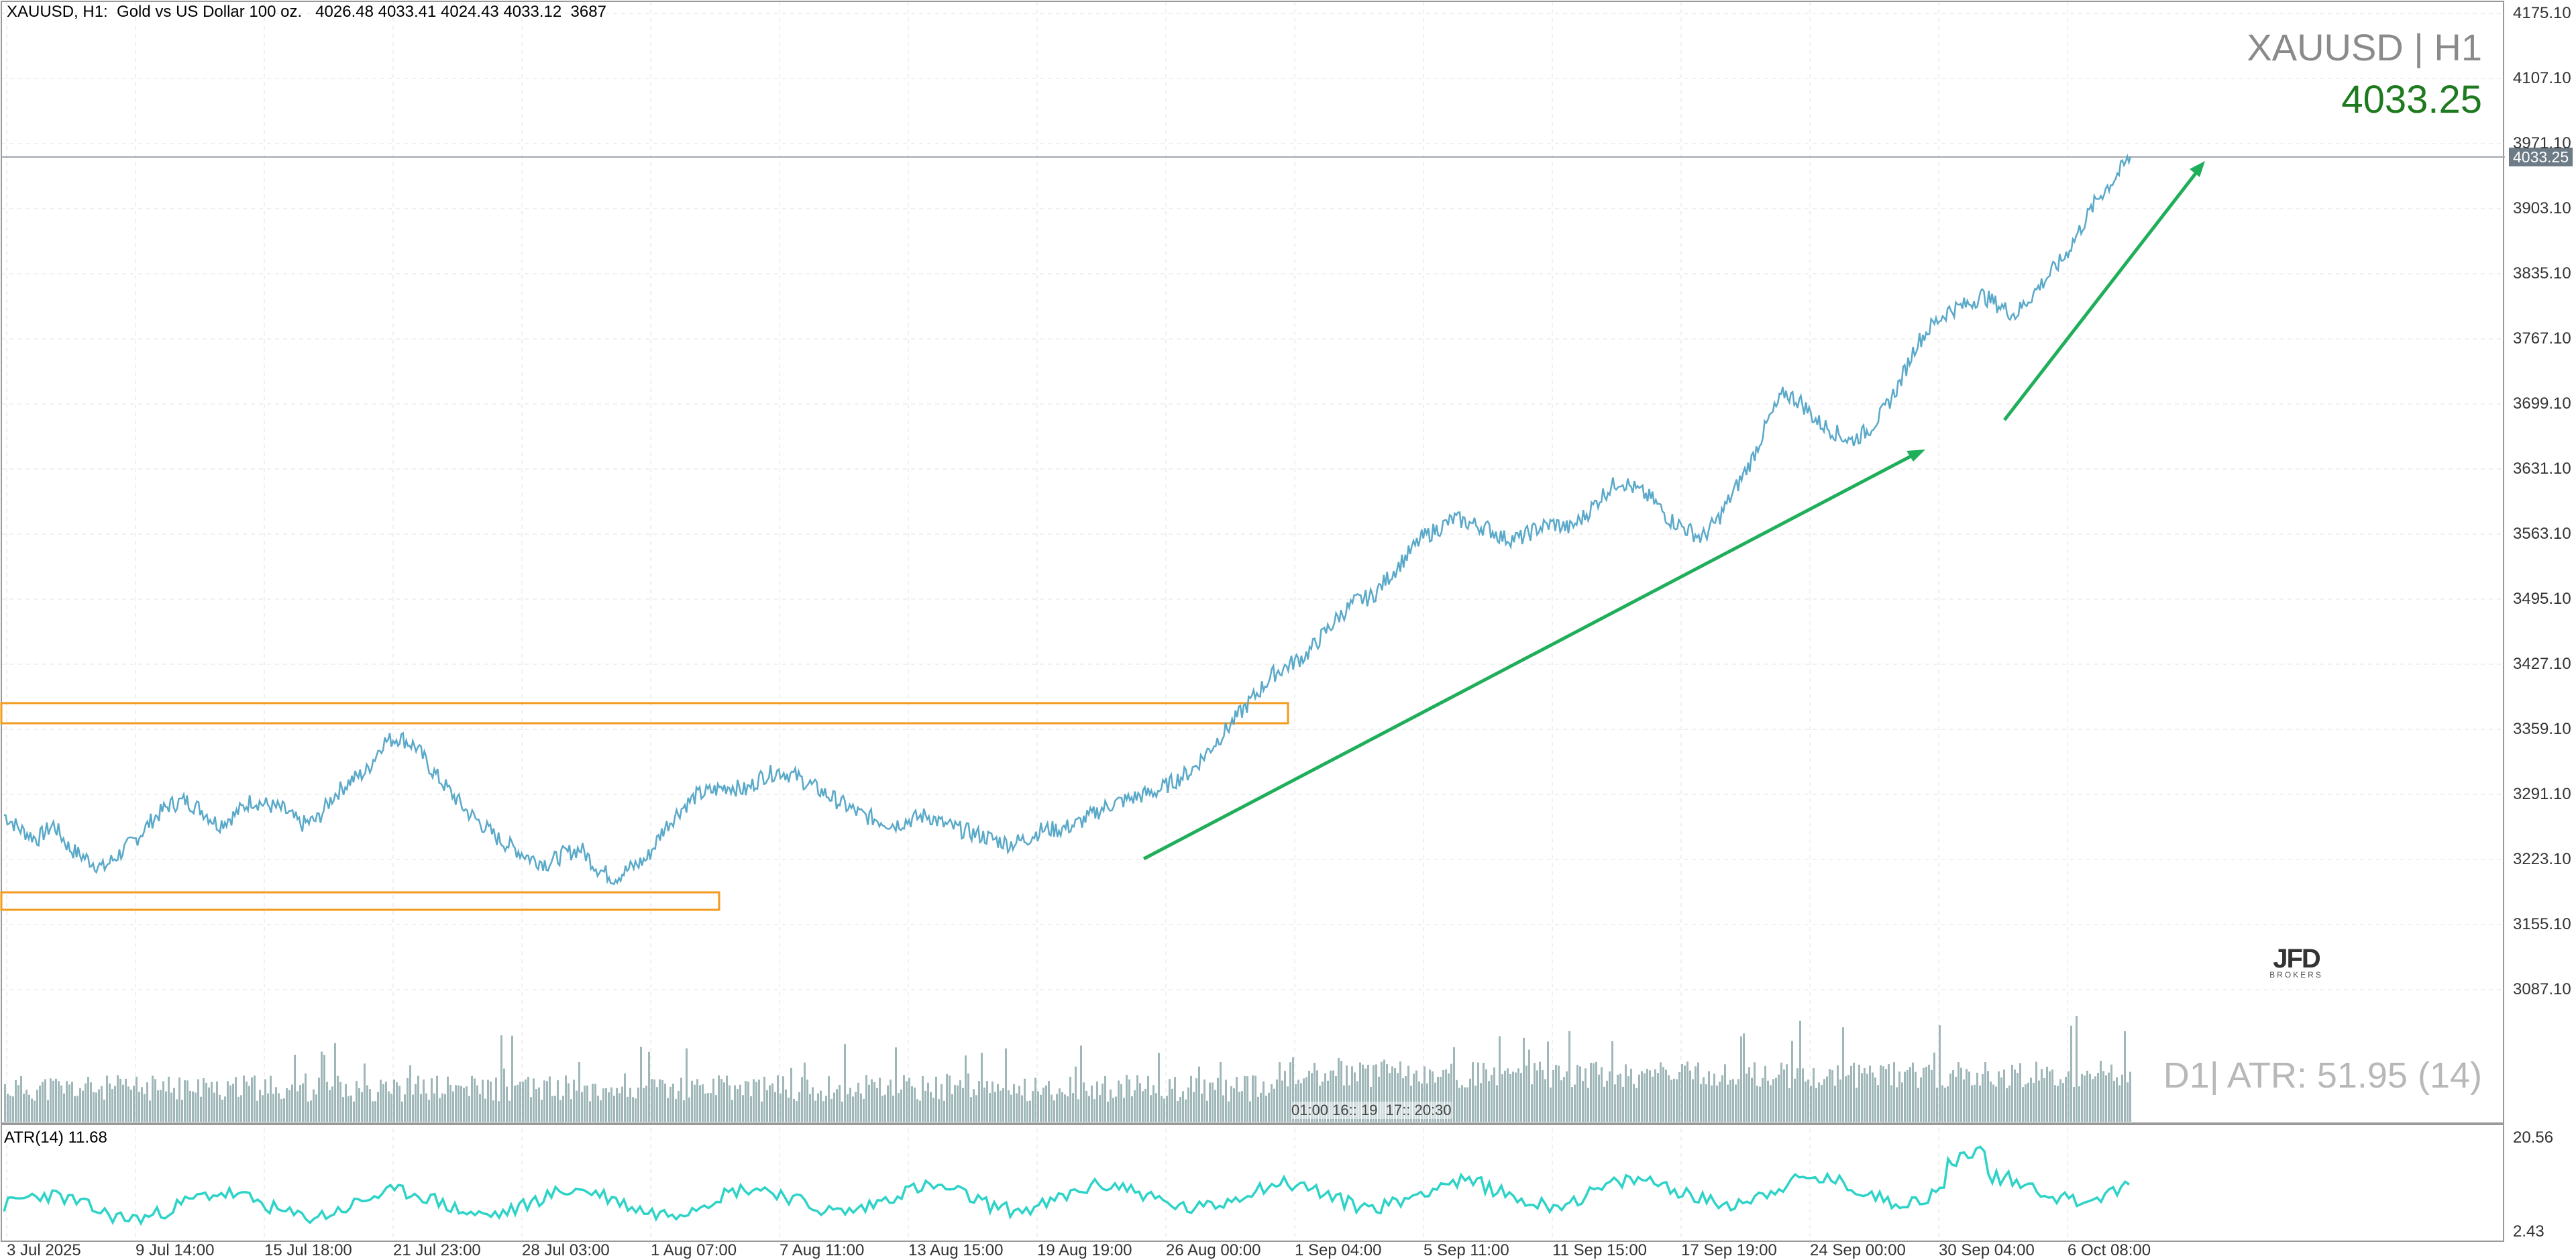 Image resolution: width=2576 pixels, height=1260 pixels. What do you see at coordinates (644, 713) in the screenshot?
I see `resistance-zone` at bounding box center [644, 713].